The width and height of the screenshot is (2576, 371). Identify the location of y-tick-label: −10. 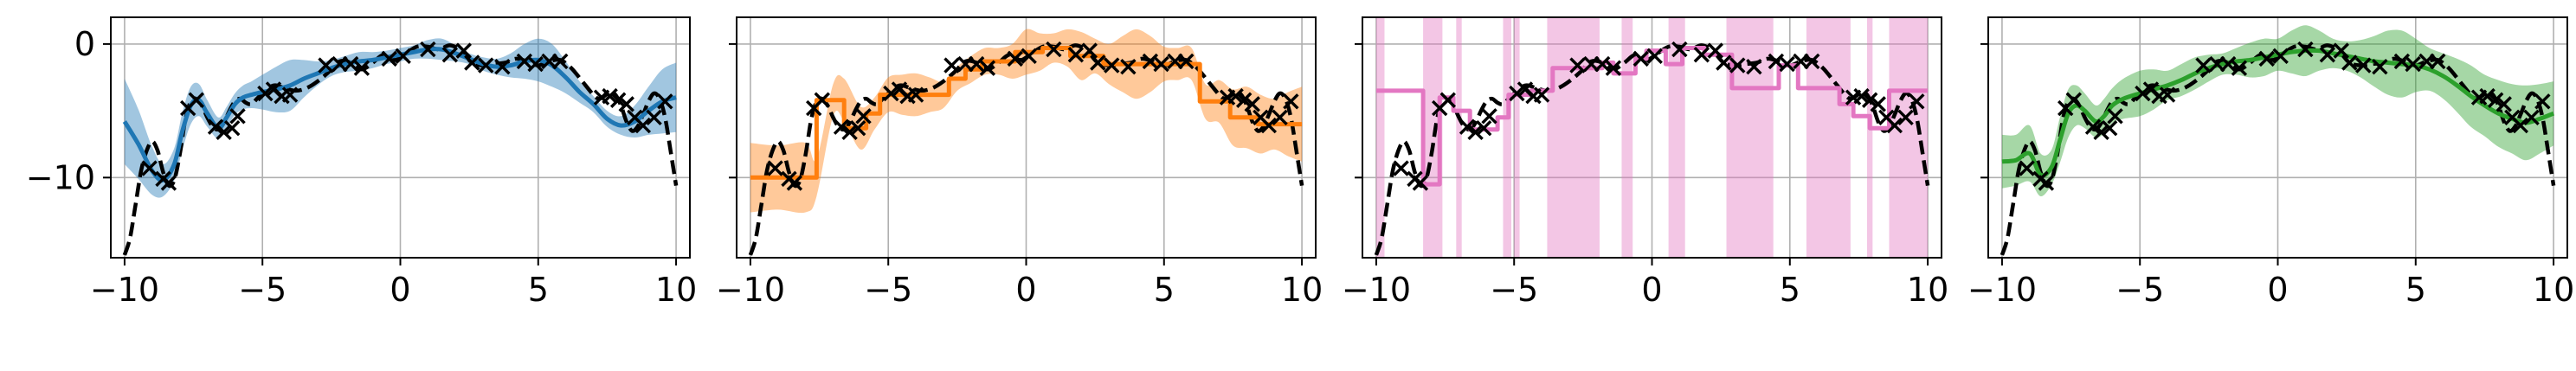
(60, 177).